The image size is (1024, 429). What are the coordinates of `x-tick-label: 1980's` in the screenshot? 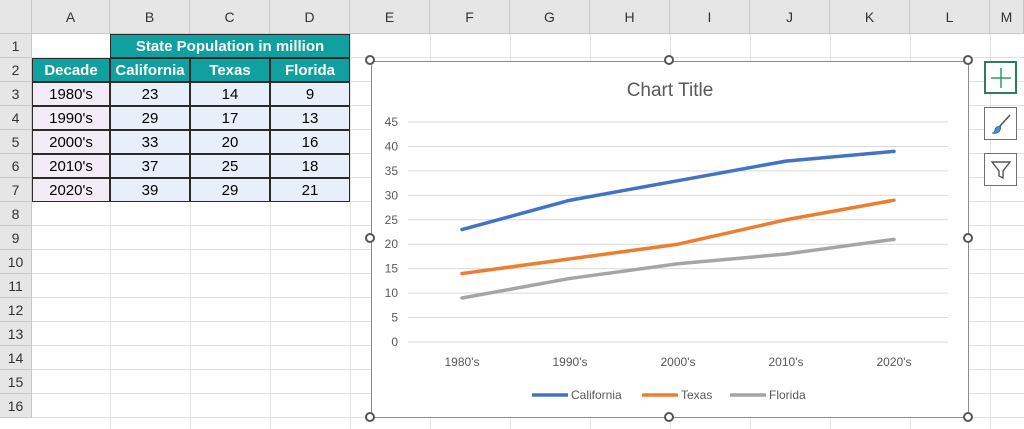 It's located at (462, 362).